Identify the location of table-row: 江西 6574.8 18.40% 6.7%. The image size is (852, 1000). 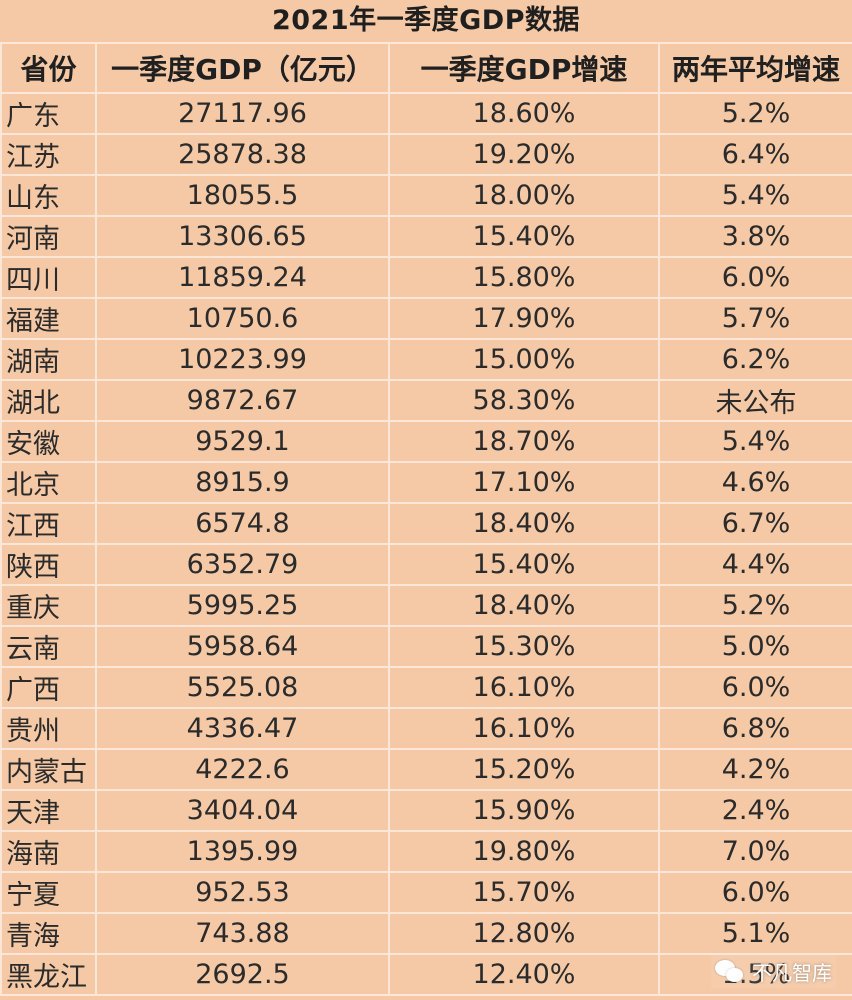
(426, 523).